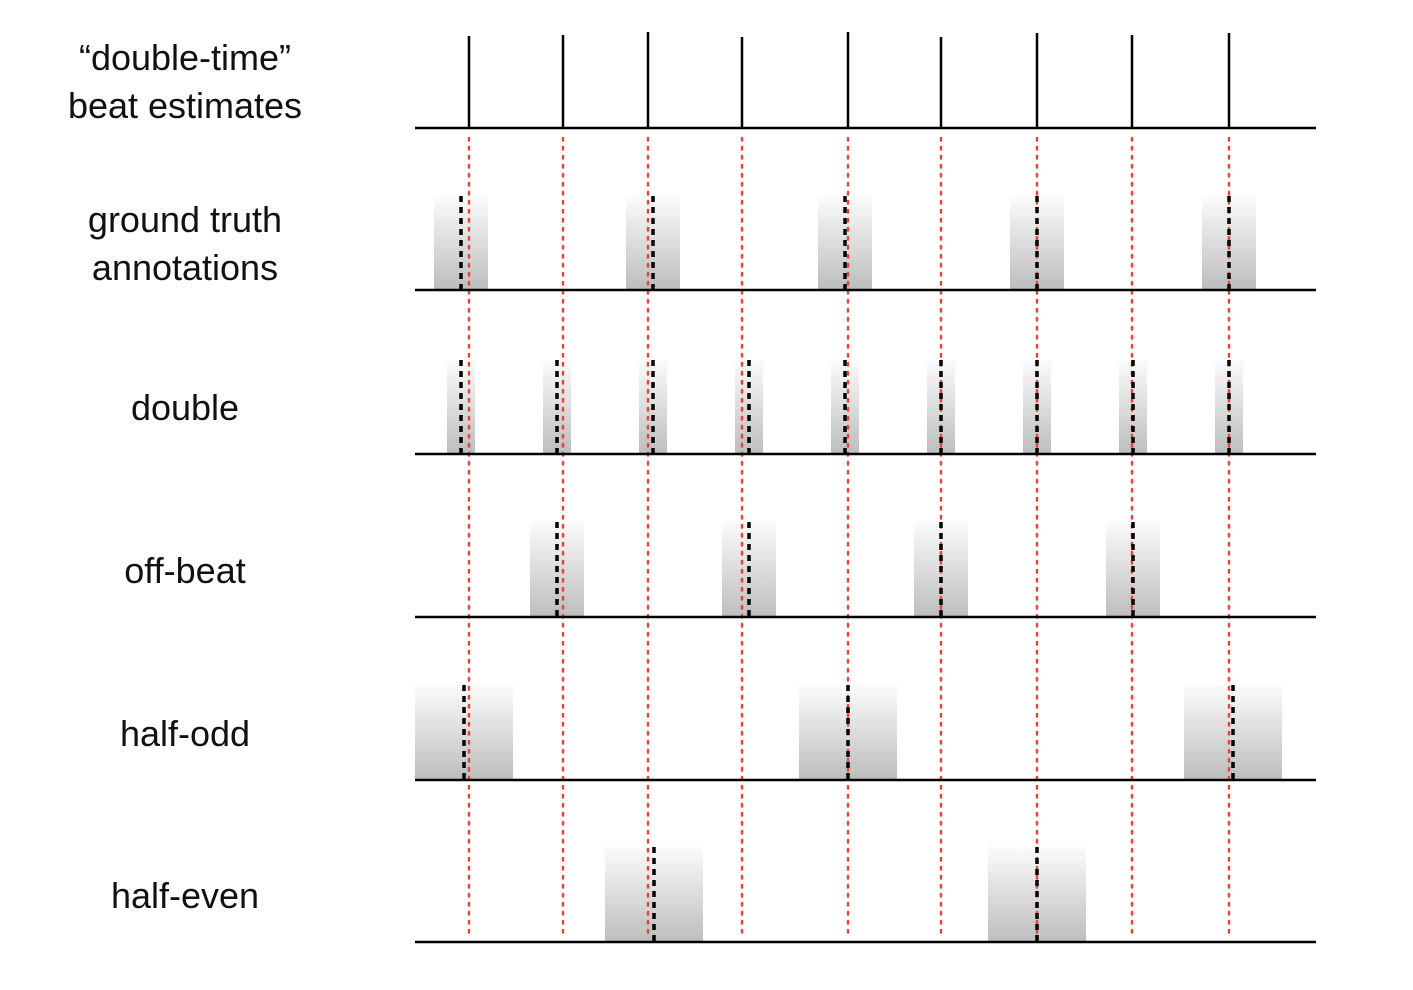  What do you see at coordinates (185, 243) in the screenshot?
I see `row-label-ground-truth: ground truth annotations` at bounding box center [185, 243].